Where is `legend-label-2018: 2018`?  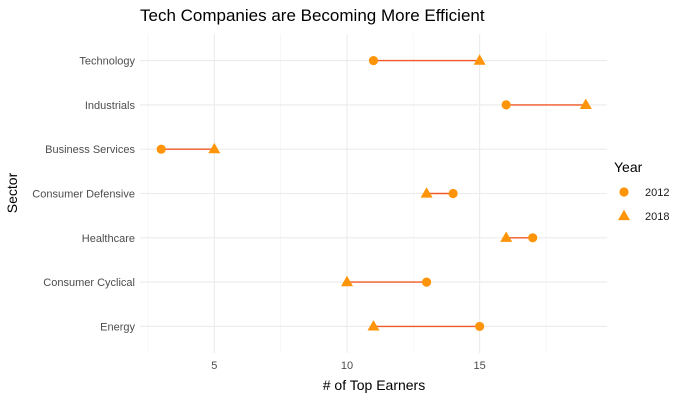 legend-label-2018: 2018 is located at coordinates (657, 217).